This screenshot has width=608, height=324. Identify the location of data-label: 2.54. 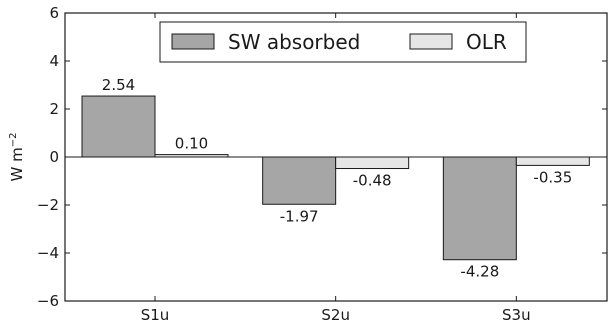
(118, 85).